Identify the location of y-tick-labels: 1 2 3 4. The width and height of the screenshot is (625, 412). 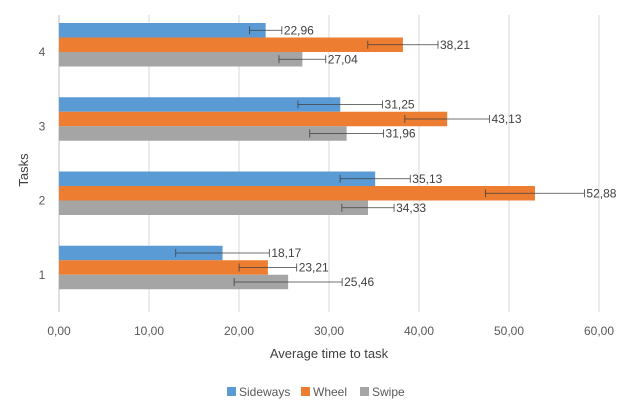
(42, 163).